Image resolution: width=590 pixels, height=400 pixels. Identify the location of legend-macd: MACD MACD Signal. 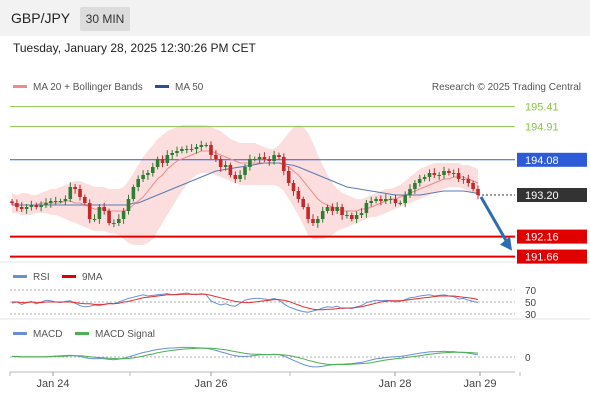
(84, 334).